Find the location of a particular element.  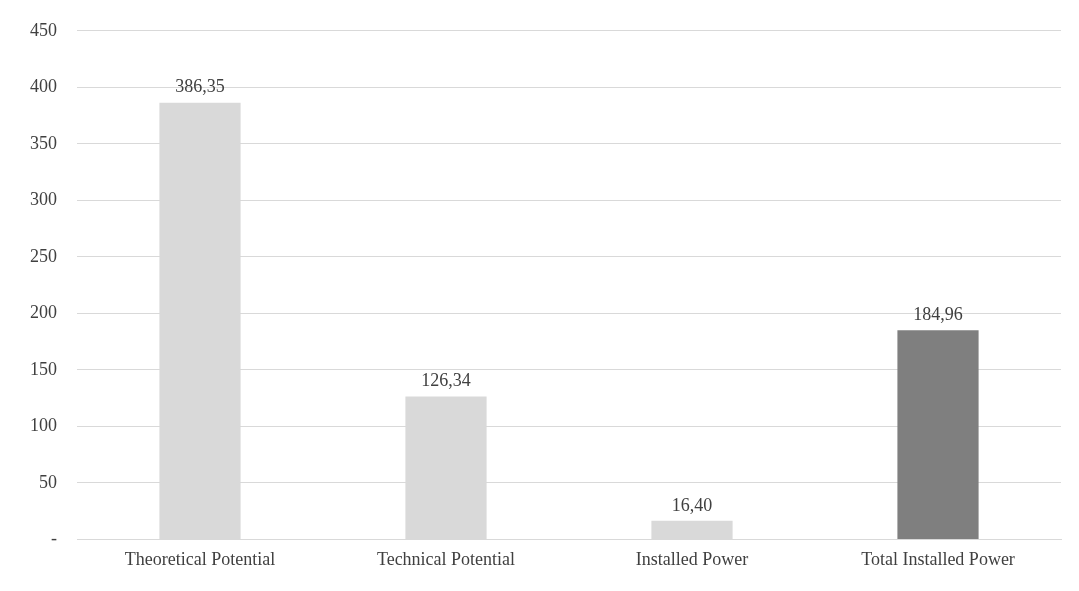

y-tick-label: 350 is located at coordinates (43, 142).